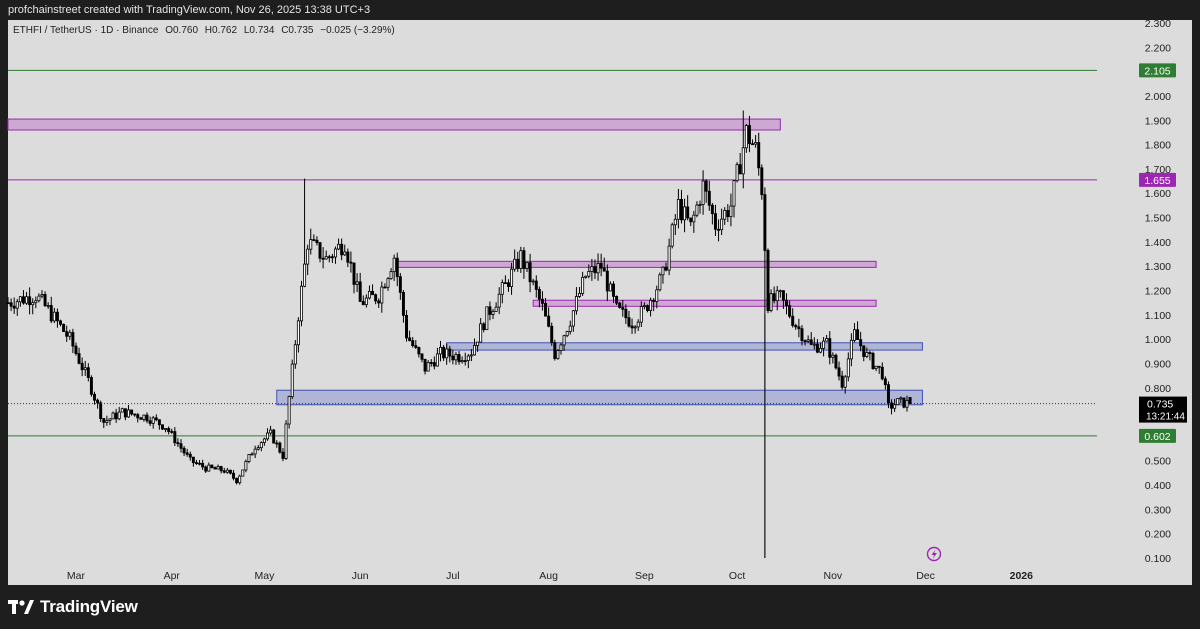 This screenshot has height=629, width=1200. I want to click on last-price-label-bg, so click(1163, 409).